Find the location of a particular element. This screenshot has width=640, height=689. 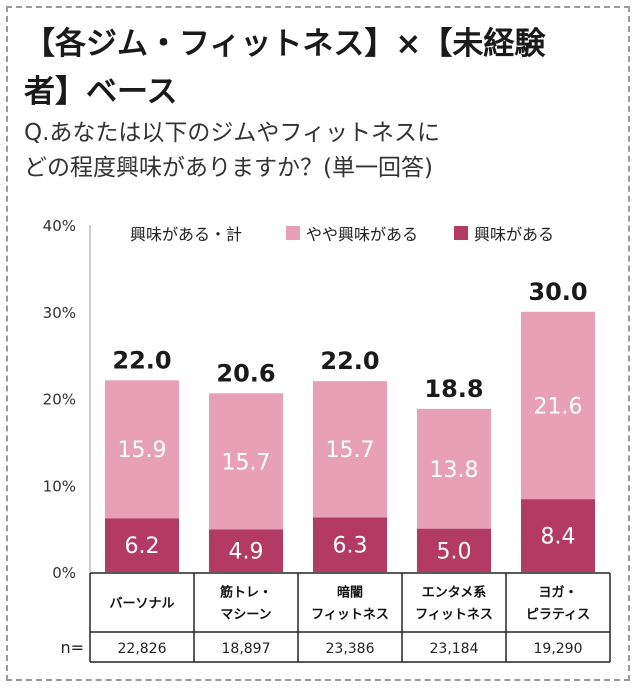

data-label-total: 30.0 is located at coordinates (557, 292).